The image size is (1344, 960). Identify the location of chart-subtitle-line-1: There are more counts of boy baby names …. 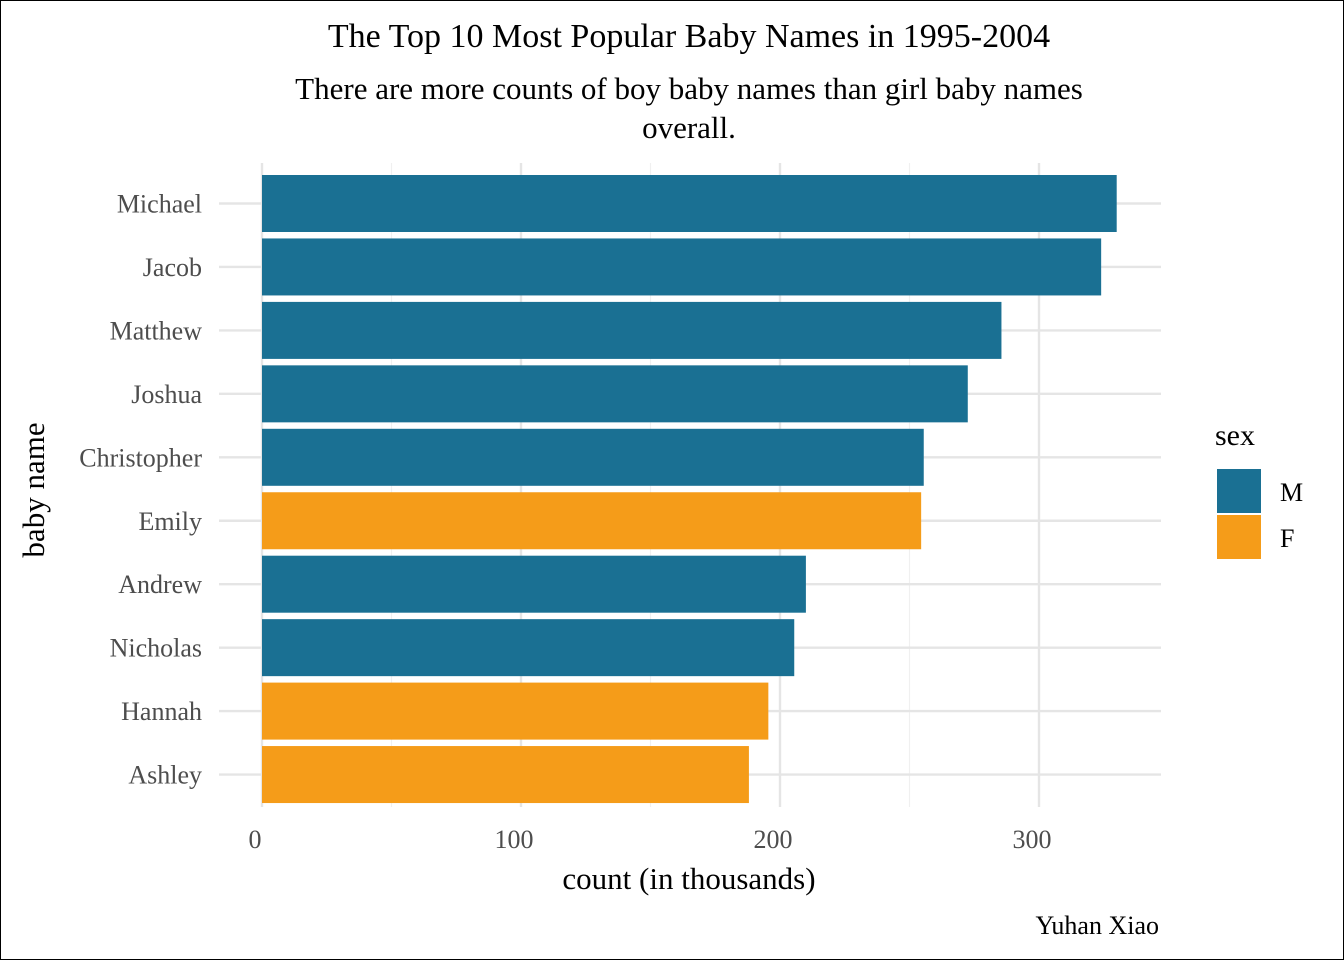
(689, 88).